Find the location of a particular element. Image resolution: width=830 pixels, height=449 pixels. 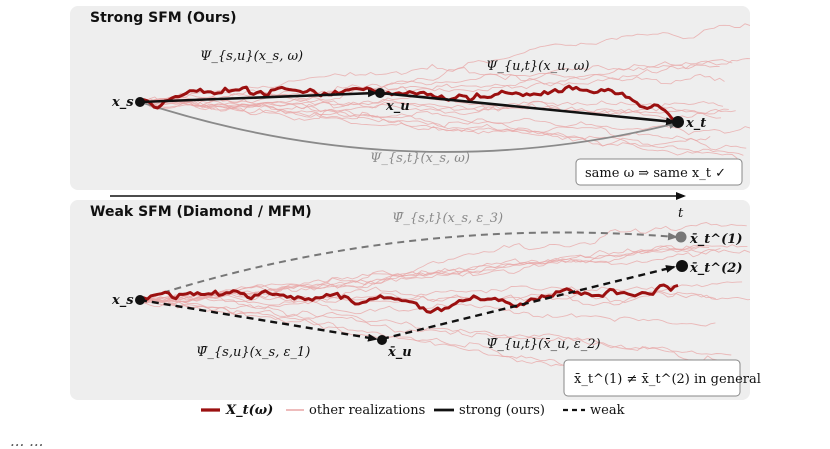

main-realization-strong is located at coordinates (407, 103).